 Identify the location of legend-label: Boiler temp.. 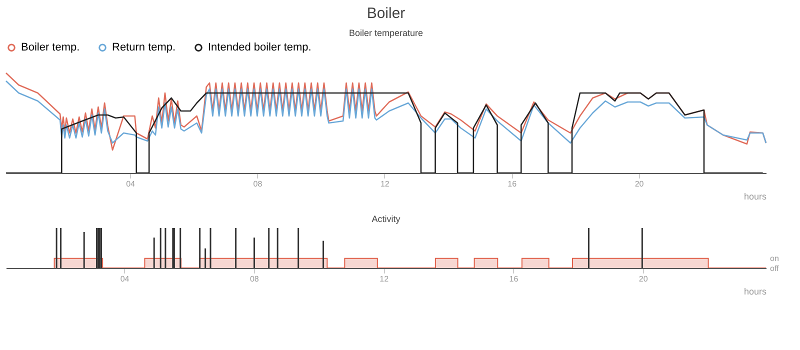
(50, 48).